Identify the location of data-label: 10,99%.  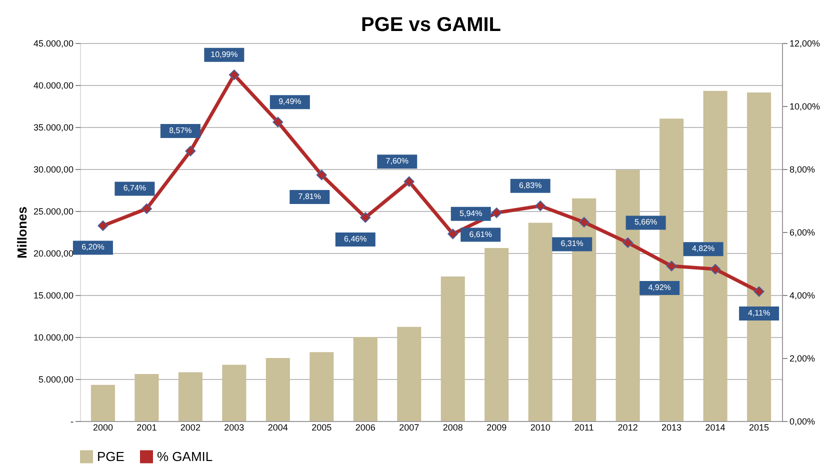
(224, 54).